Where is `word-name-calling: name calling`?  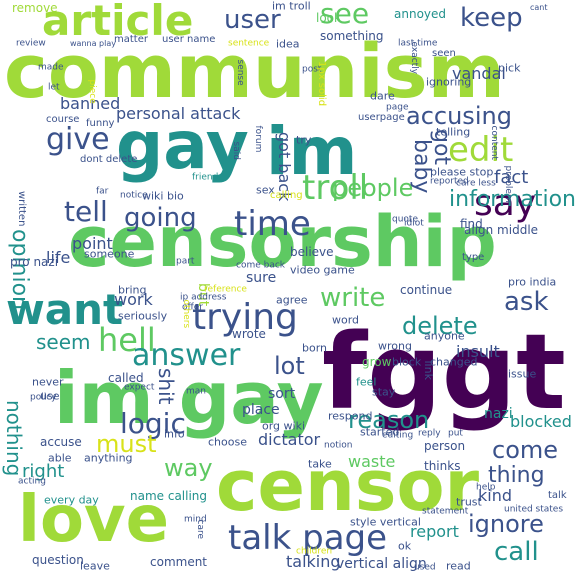
word-name-calling: name calling is located at coordinates (169, 496).